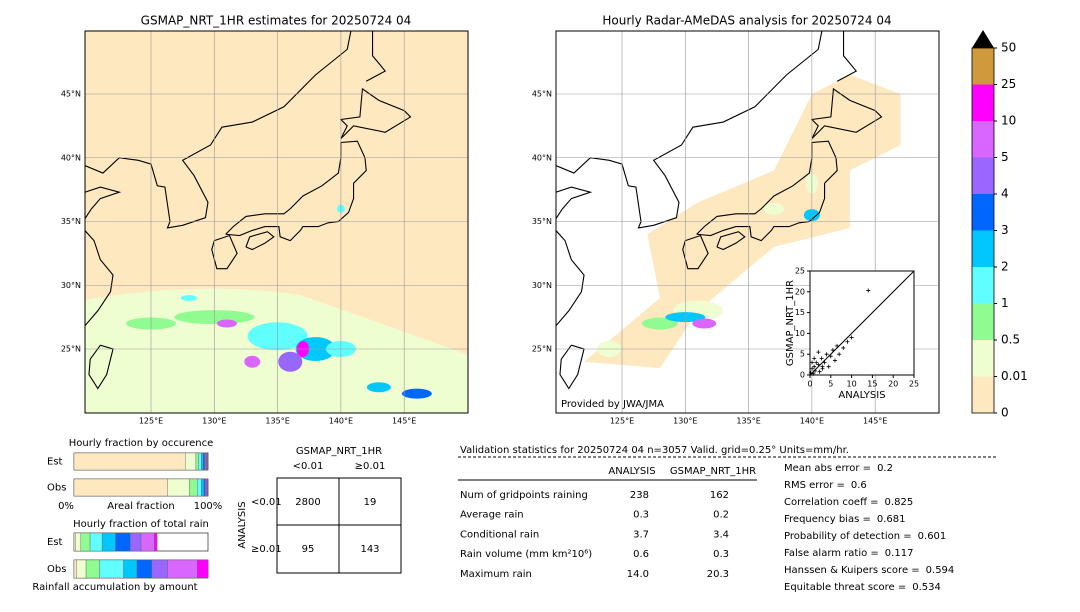 The width and height of the screenshot is (1080, 612). What do you see at coordinates (542, 221) in the screenshot?
I see `lat-label: 35°N` at bounding box center [542, 221].